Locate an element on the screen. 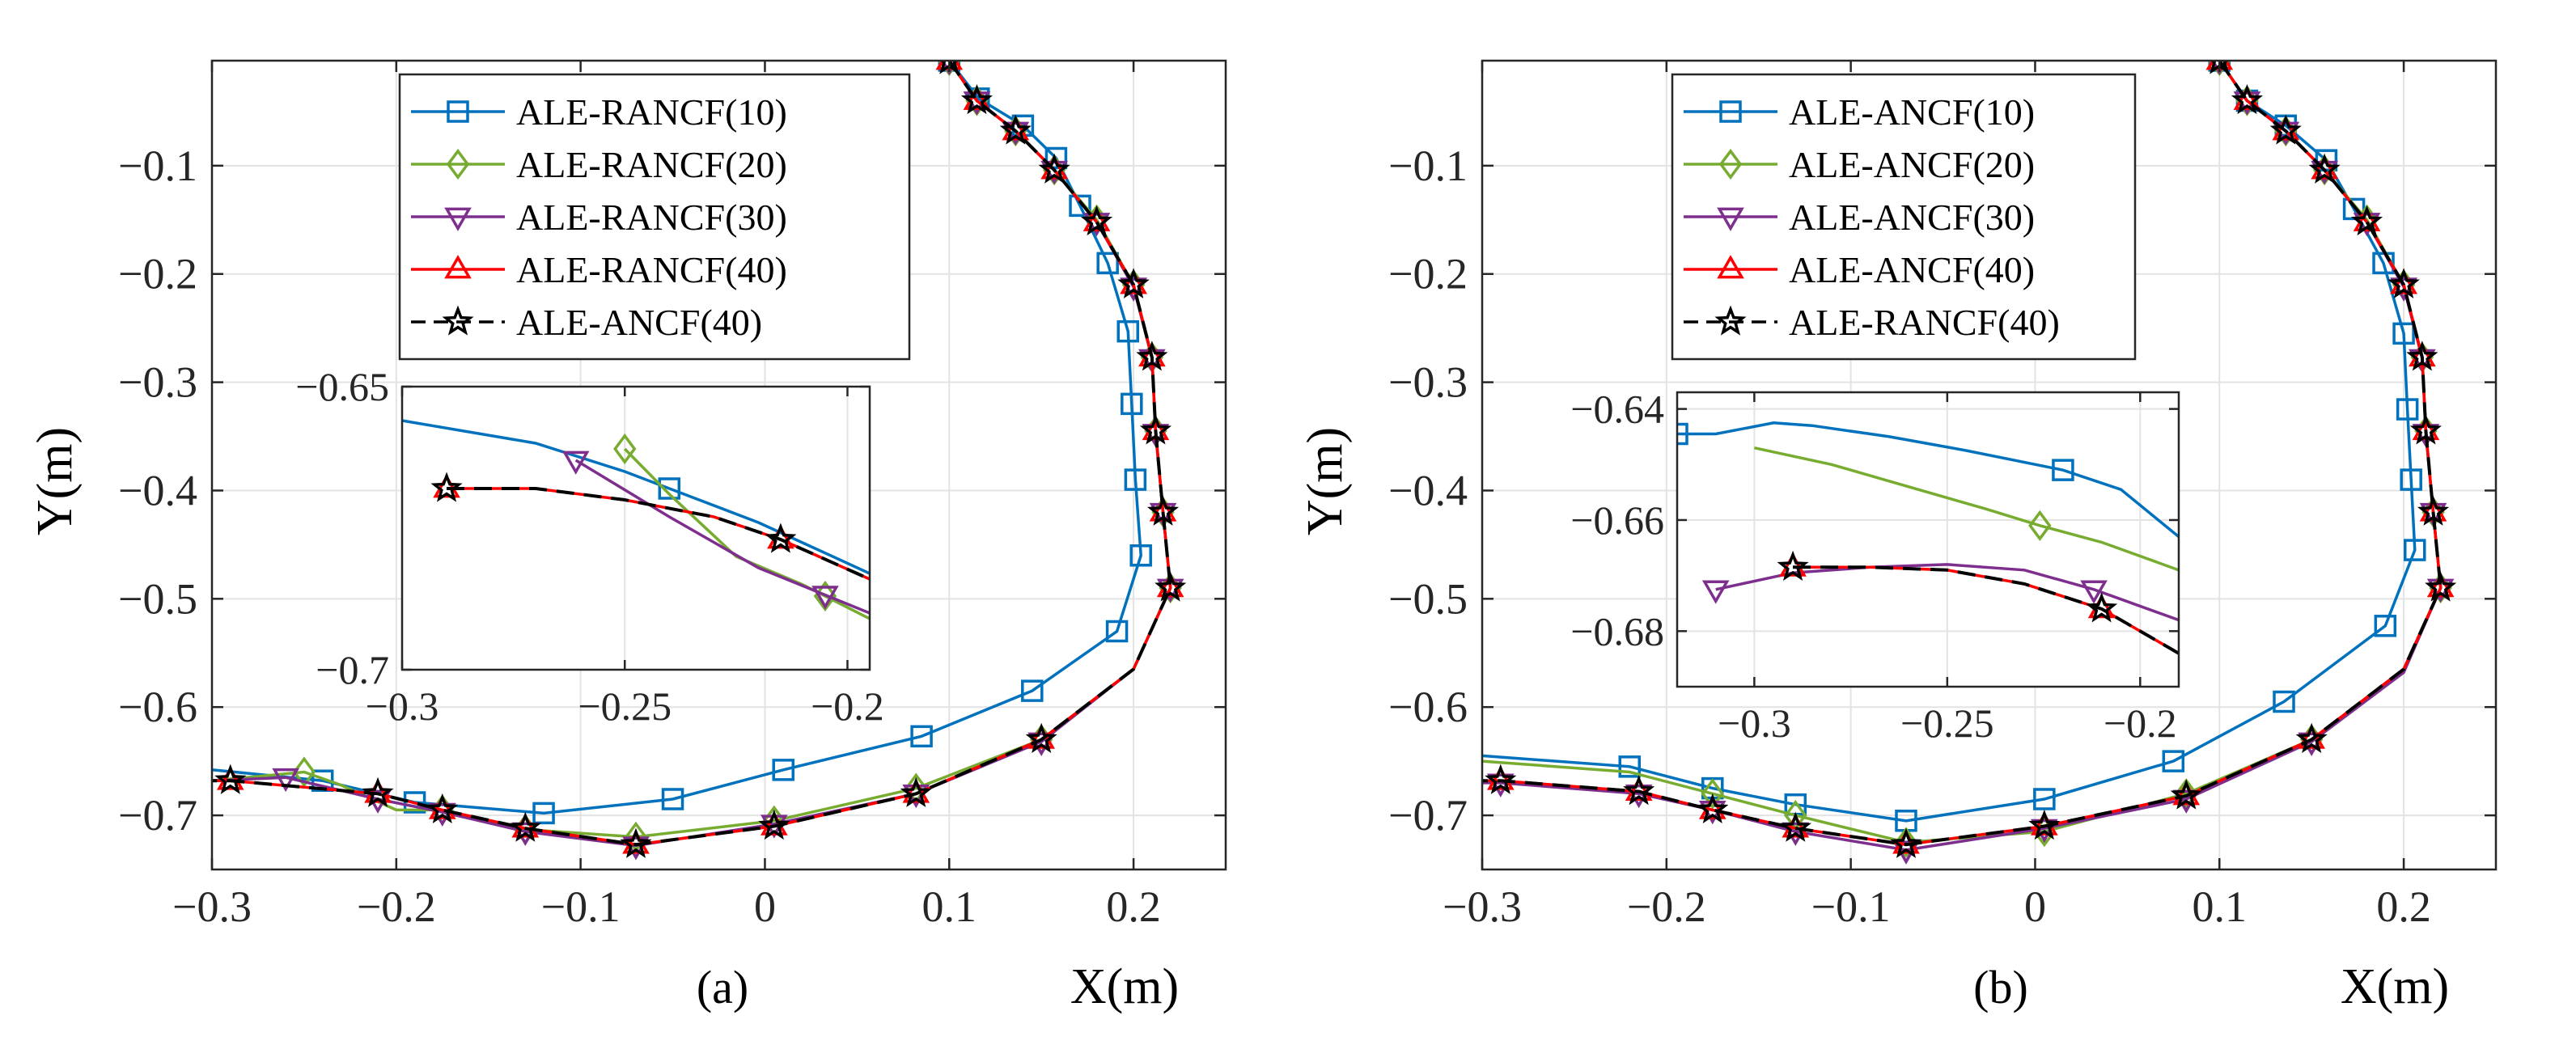  y-tick-label: −0.1 is located at coordinates (1428, 166).